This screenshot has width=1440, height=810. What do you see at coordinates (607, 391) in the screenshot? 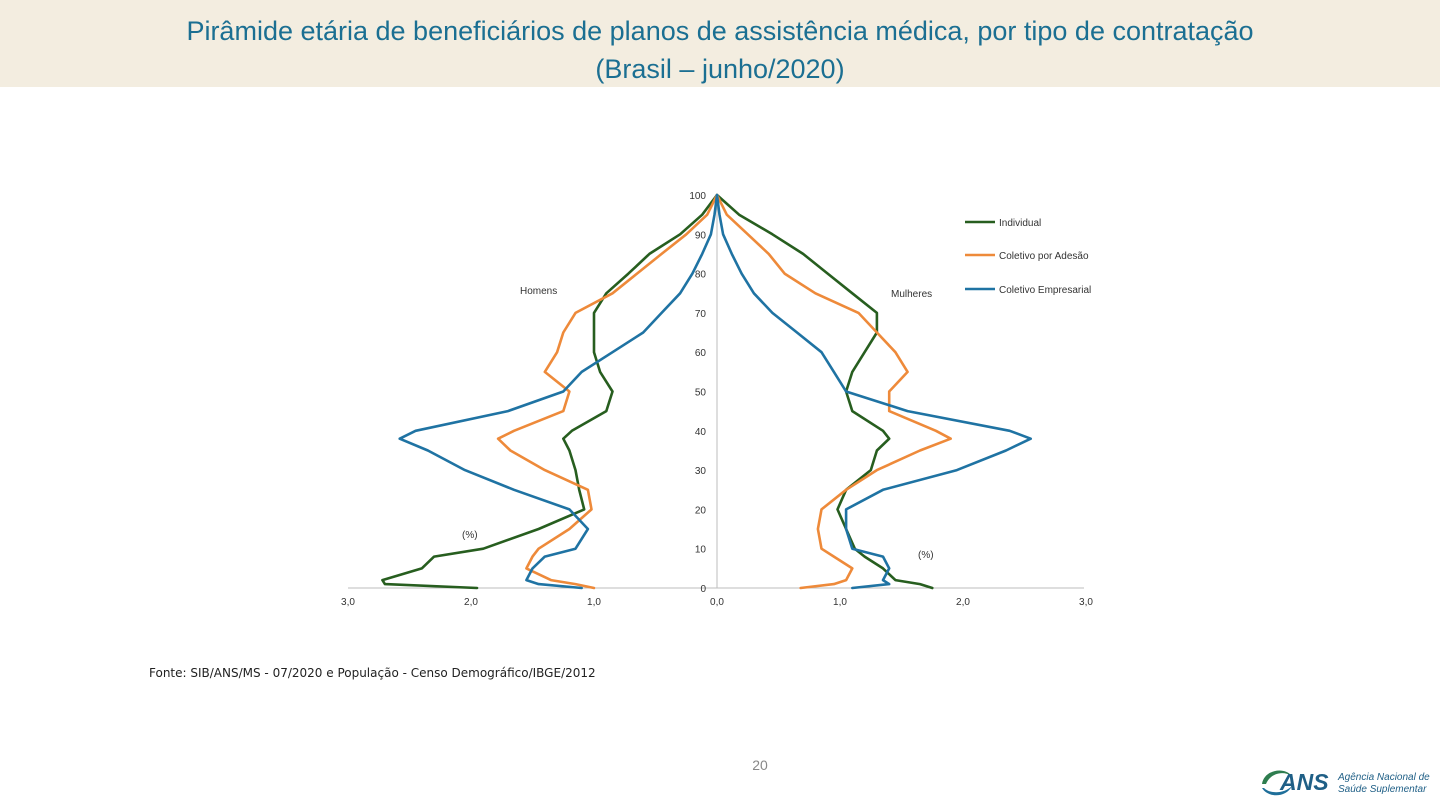
I see `series-line-adesao-men` at bounding box center [607, 391].